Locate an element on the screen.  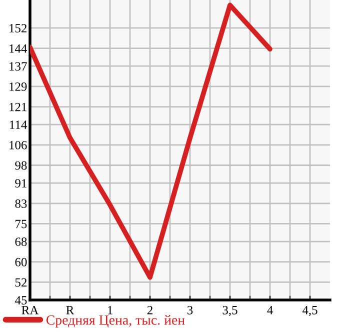
x-tick-label: 3,5 is located at coordinates (230, 311).